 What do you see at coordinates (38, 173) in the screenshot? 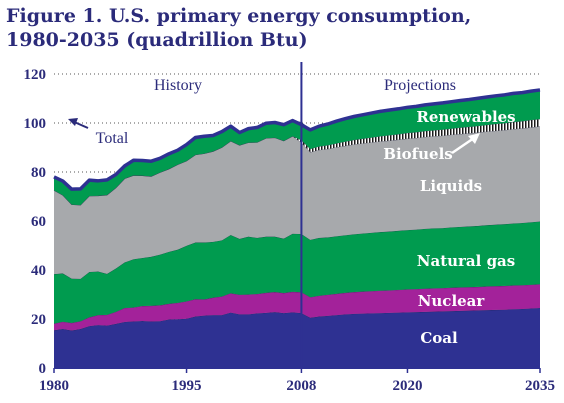
I see `y-tick-label-80: 80` at bounding box center [38, 173].